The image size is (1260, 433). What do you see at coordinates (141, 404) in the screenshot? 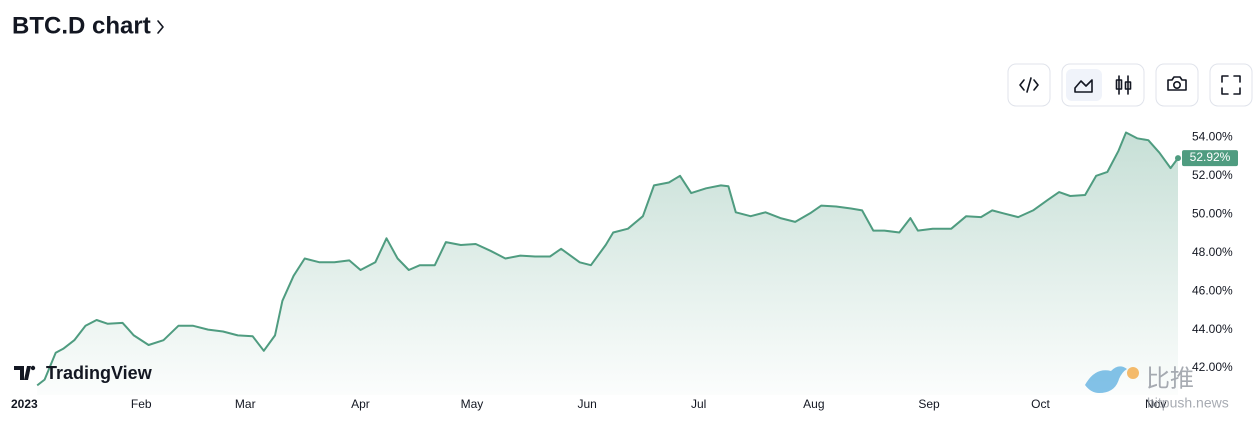
I see `x-tick-label: Feb` at bounding box center [141, 404].